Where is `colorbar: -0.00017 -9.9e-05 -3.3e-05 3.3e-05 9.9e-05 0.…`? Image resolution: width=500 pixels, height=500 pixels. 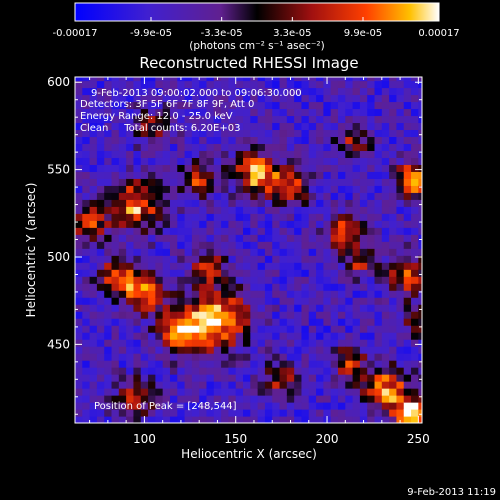 colorbar: -0.00017 -9.9e-05 -3.3e-05 3.3e-05 9.9e-05 0.… is located at coordinates (256, 27).